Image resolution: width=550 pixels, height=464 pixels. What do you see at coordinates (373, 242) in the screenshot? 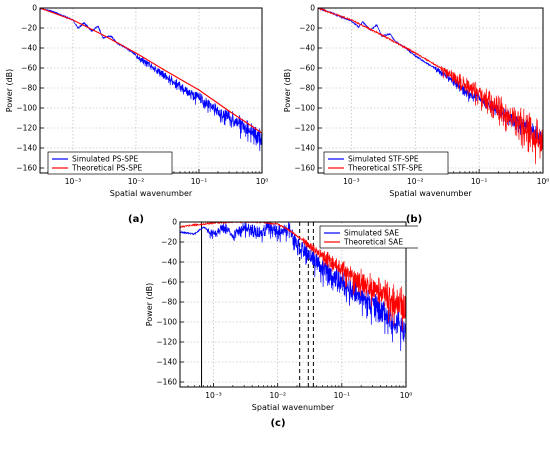
I see `legend-entry: Theoretical SAE` at bounding box center [373, 242].